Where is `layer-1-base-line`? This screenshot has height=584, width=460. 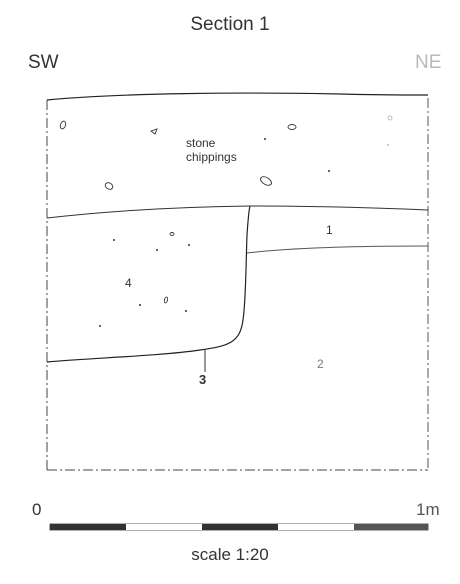 layer-1-base-line is located at coordinates (337, 249).